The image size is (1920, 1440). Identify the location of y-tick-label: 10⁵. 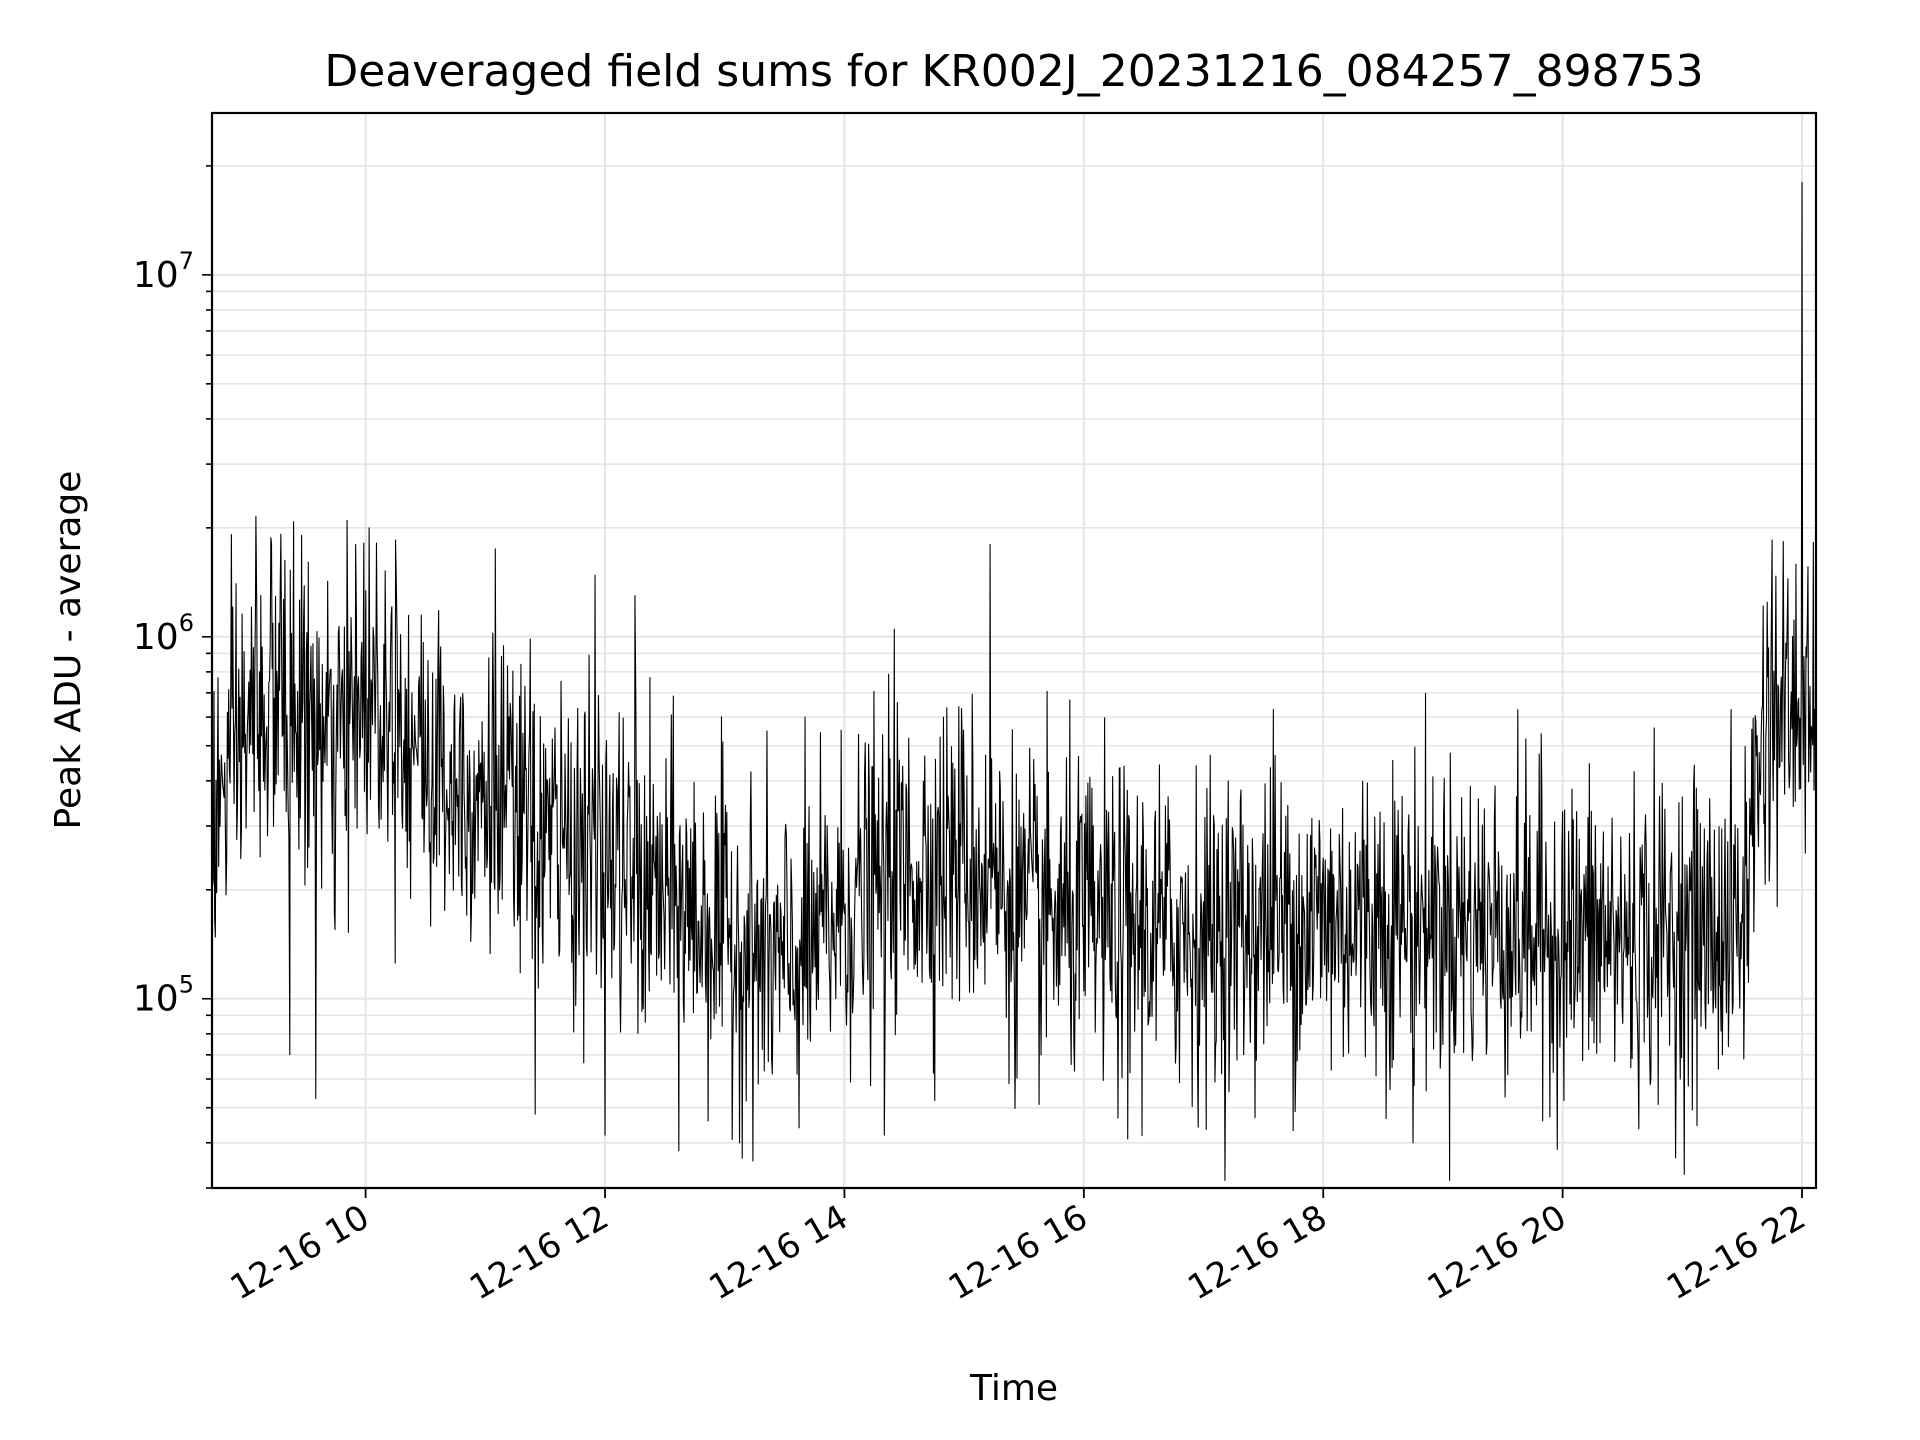
(163, 995).